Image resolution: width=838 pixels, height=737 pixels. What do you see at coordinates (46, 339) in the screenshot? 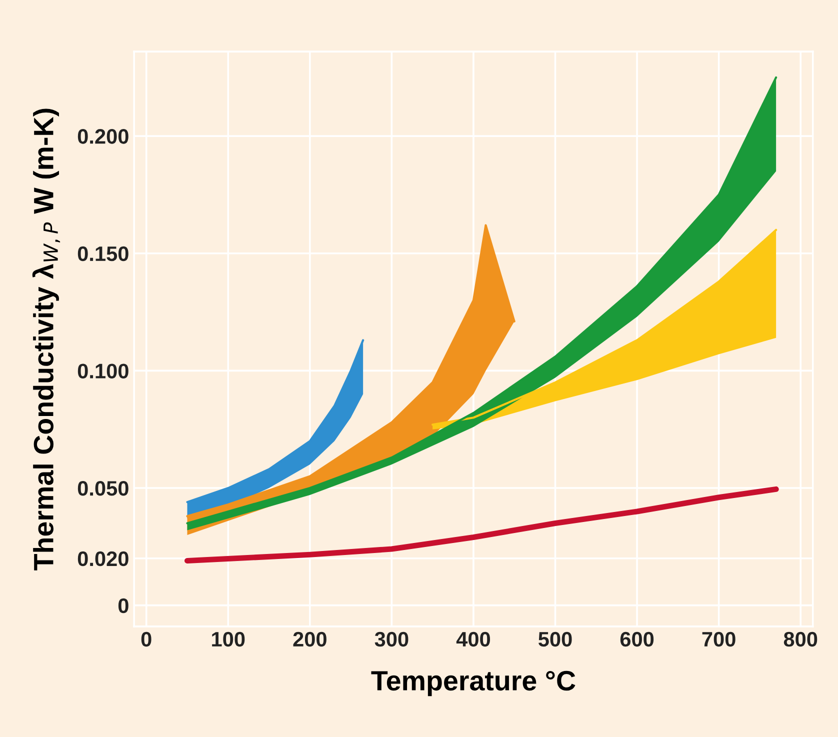
I see `y-axis-title: Thermal Conductivity λ$_{W,P}$ W (m-K)` at bounding box center [46, 339].